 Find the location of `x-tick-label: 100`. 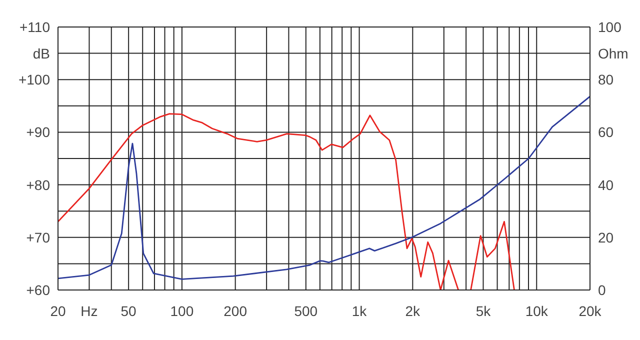

x-tick-label: 100 is located at coordinates (182, 310).